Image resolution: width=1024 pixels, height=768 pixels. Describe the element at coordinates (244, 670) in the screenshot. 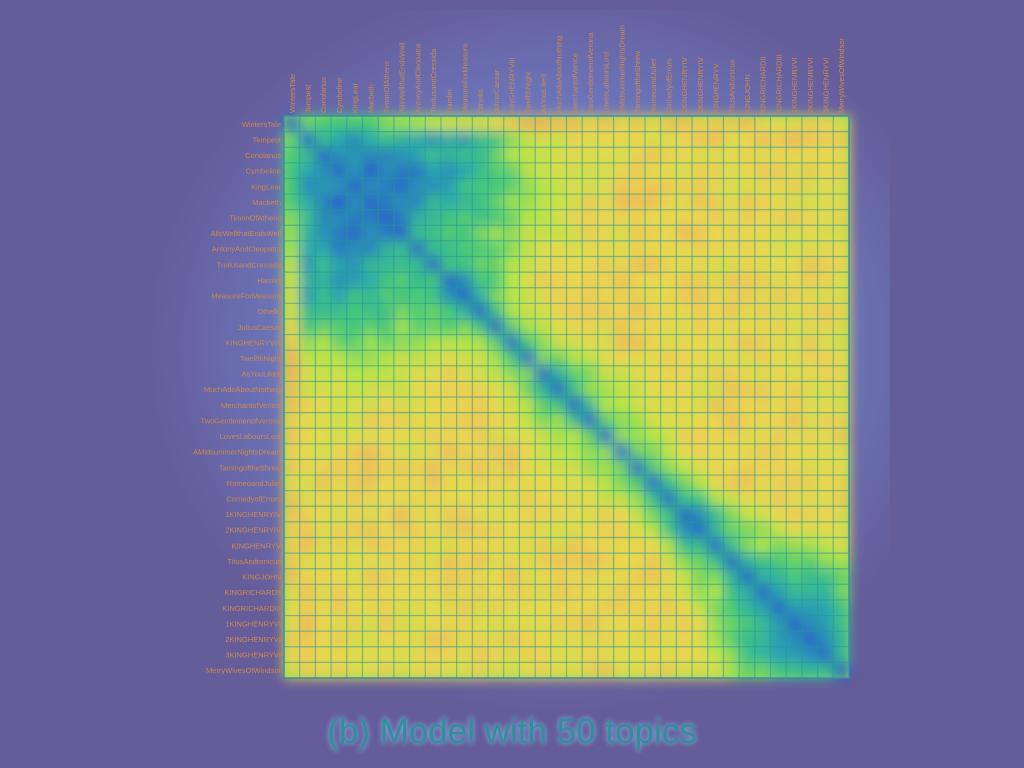

I see `row-label: MerryWivesOfWindsor` at that location.